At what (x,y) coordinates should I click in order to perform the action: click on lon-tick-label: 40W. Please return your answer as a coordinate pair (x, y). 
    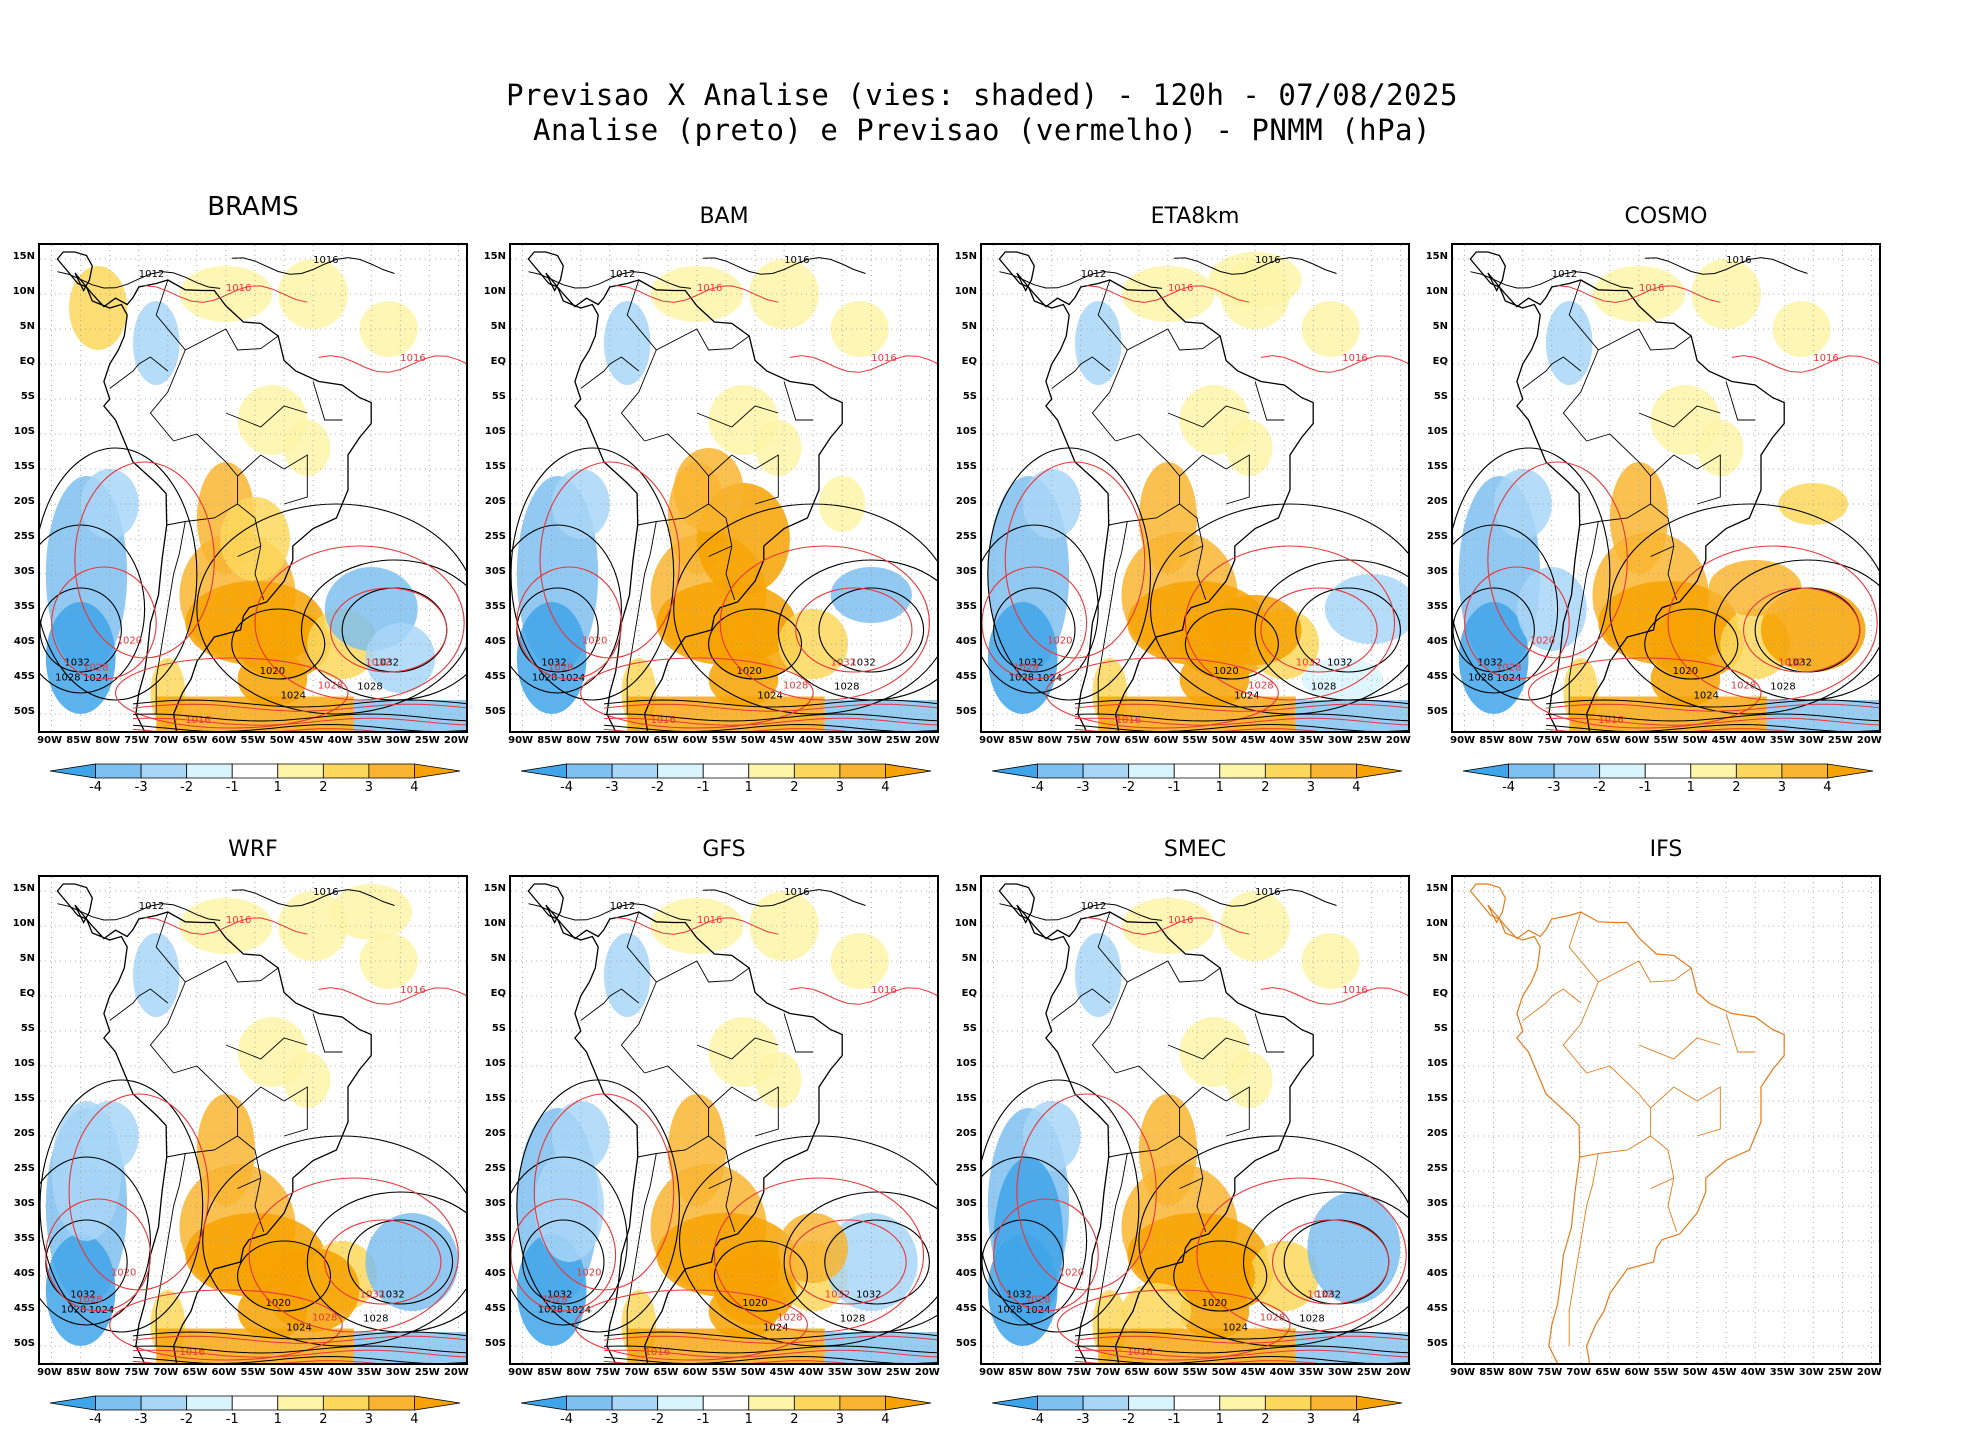
    Looking at the image, I should click on (340, 740).